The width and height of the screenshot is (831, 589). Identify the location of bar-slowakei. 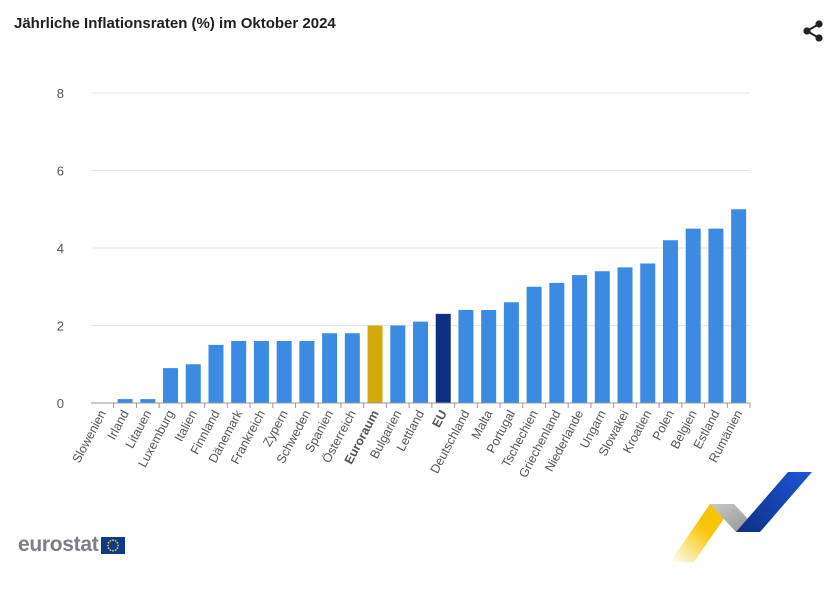
(625, 335).